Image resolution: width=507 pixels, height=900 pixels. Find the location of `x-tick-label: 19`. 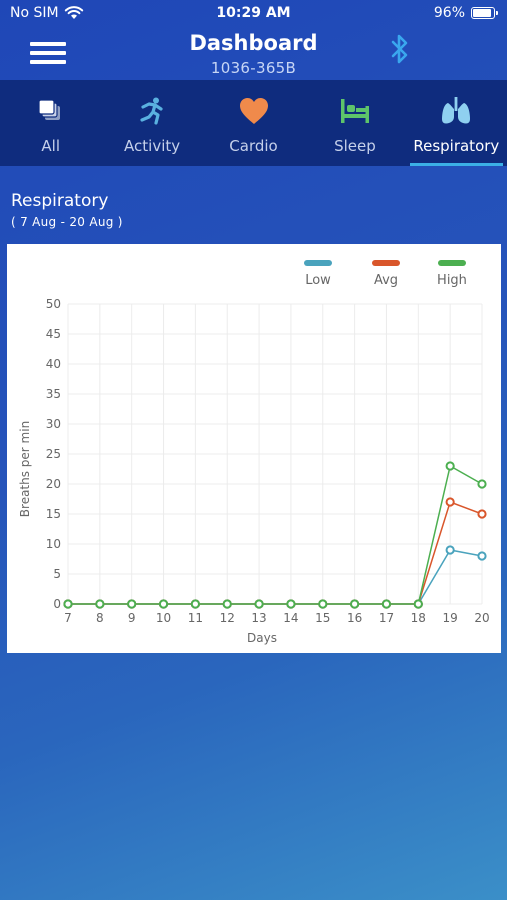

x-tick-label: 19 is located at coordinates (450, 618).